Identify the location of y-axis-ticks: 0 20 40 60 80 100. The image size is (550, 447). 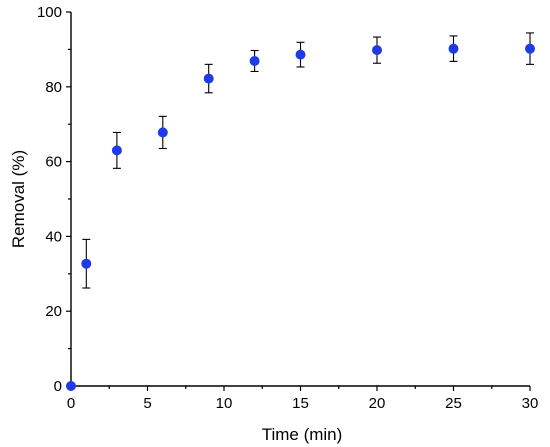
(54, 199).